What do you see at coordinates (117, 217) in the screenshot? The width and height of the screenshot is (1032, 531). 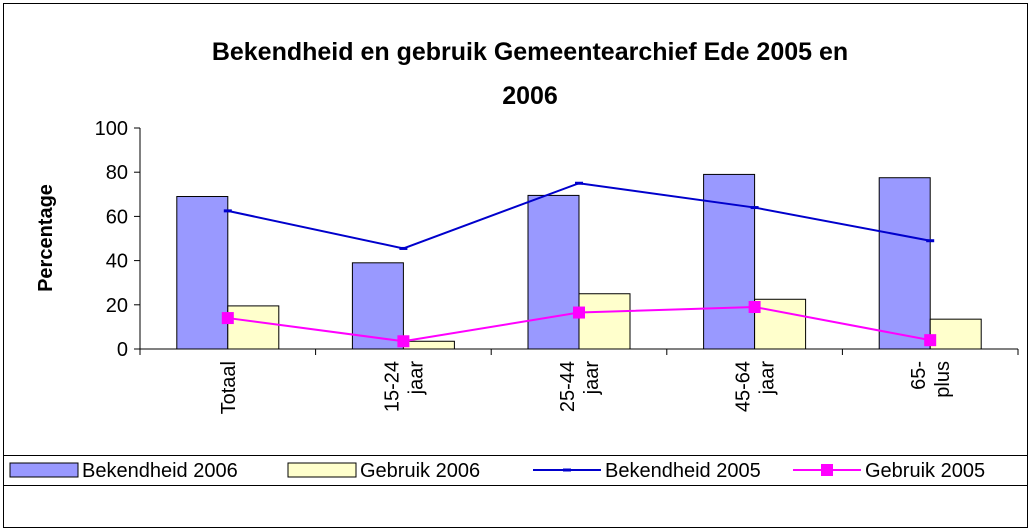 I see `y-tick-label: 60` at bounding box center [117, 217].